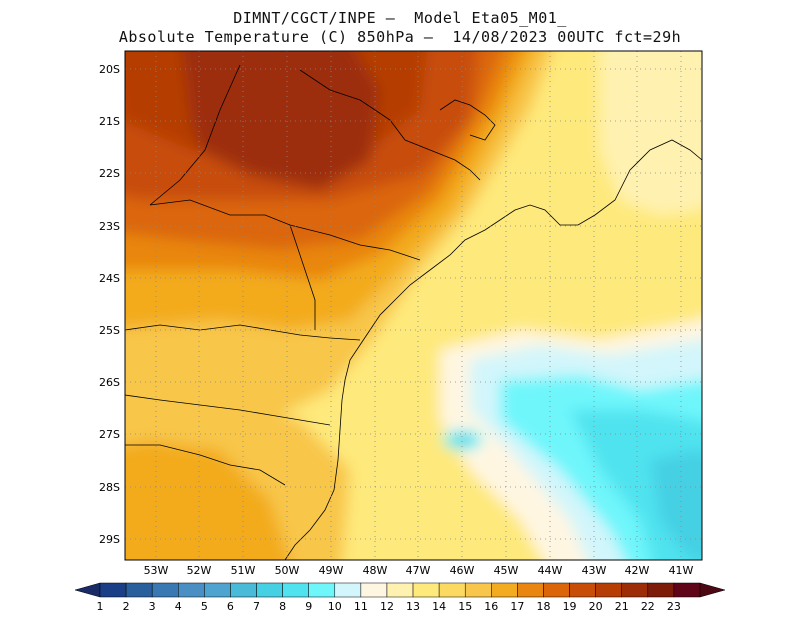  I want to click on lon-label: 48W, so click(375, 570).